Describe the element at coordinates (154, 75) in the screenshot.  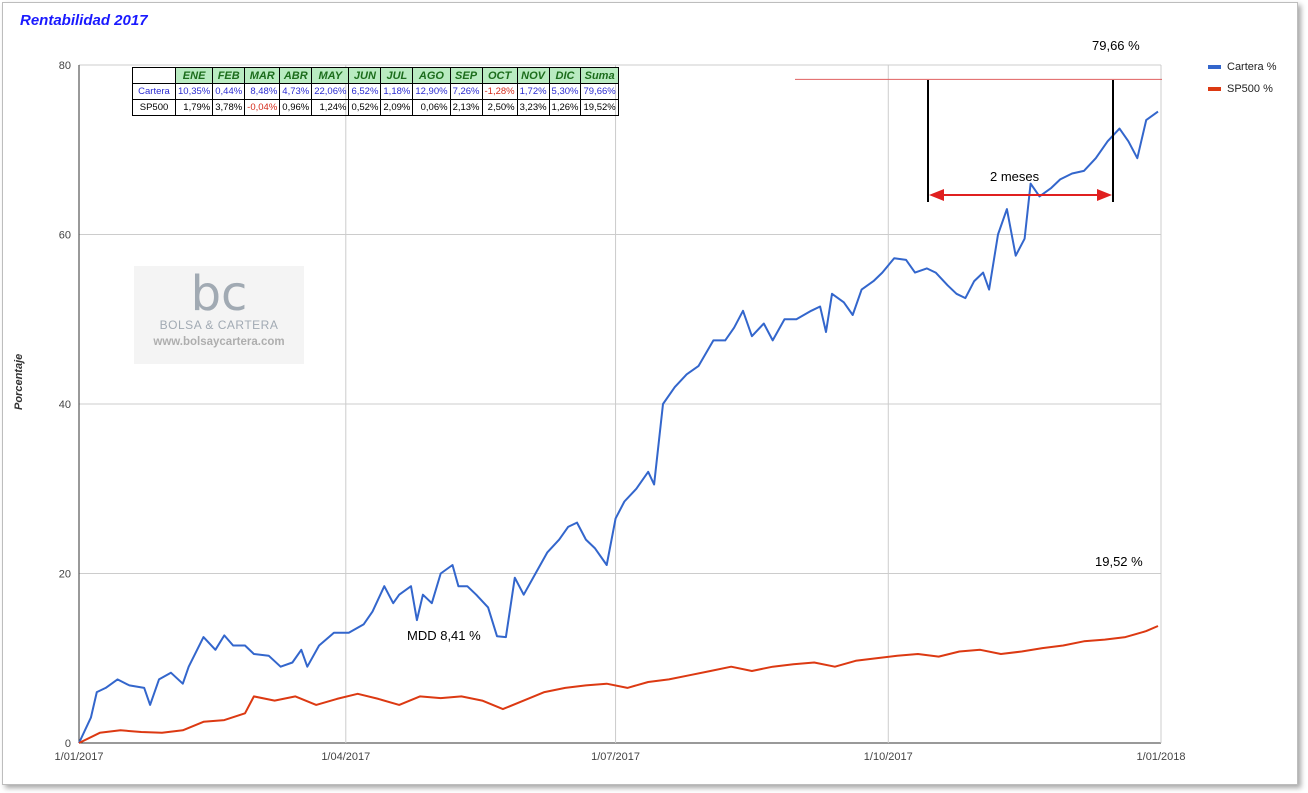
I see `table-header-cell` at that location.